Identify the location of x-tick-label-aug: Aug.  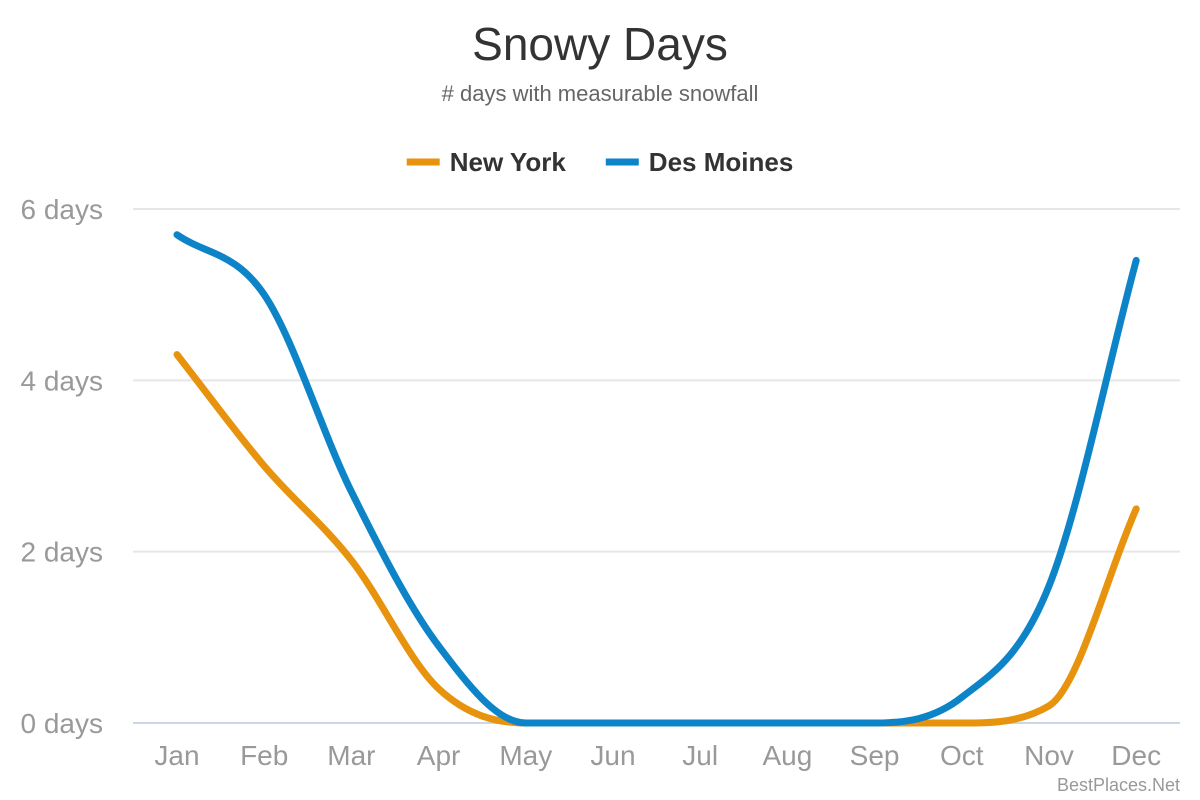
(787, 755).